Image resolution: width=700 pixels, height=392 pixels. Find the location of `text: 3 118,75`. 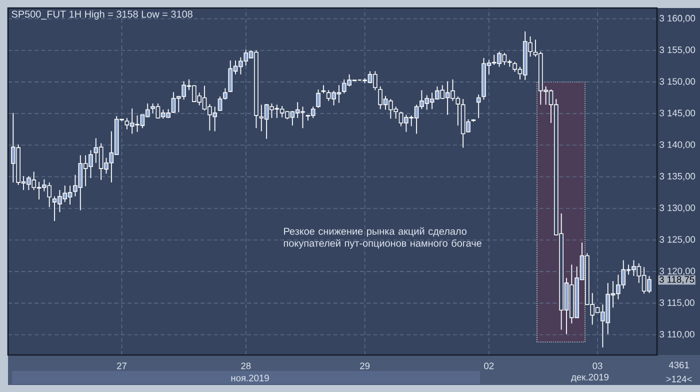

text: 3 118,75 is located at coordinates (676, 280).